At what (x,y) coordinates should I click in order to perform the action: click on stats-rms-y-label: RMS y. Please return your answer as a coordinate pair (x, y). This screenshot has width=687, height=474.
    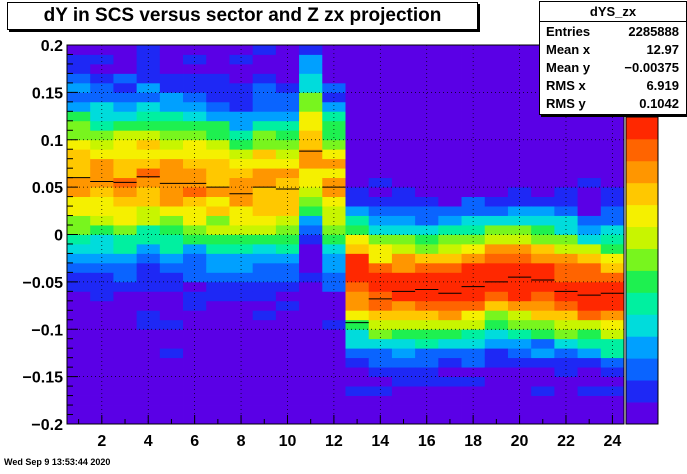
    Looking at the image, I should click on (566, 103).